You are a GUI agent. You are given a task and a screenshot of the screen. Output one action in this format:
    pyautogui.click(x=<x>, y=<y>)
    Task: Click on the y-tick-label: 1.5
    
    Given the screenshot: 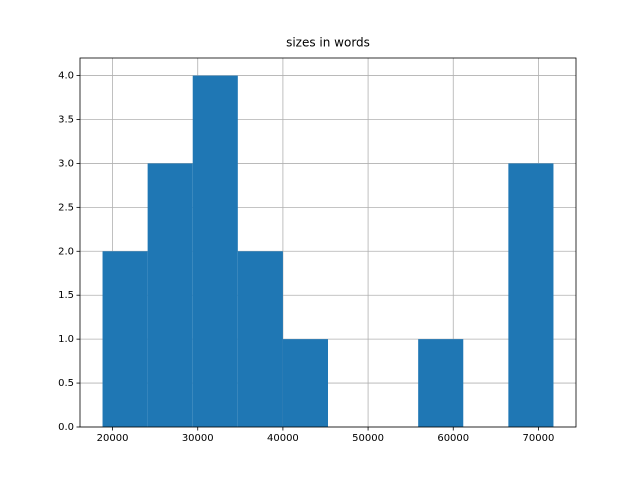 What is the action you would take?
    pyautogui.click(x=66, y=295)
    